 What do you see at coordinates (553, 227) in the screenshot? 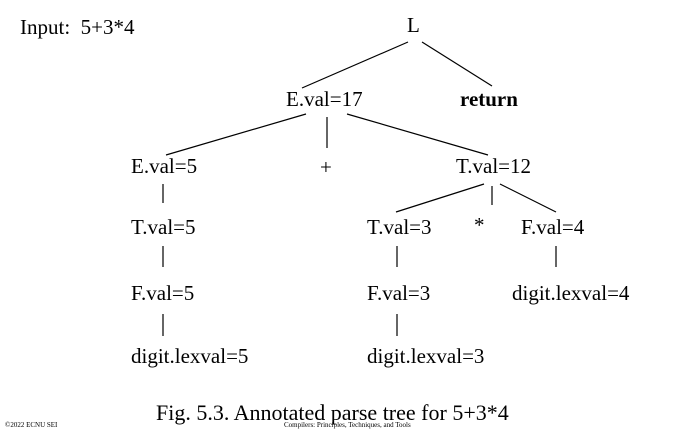
I see `node-f-val-4: F.val=4` at bounding box center [553, 227].